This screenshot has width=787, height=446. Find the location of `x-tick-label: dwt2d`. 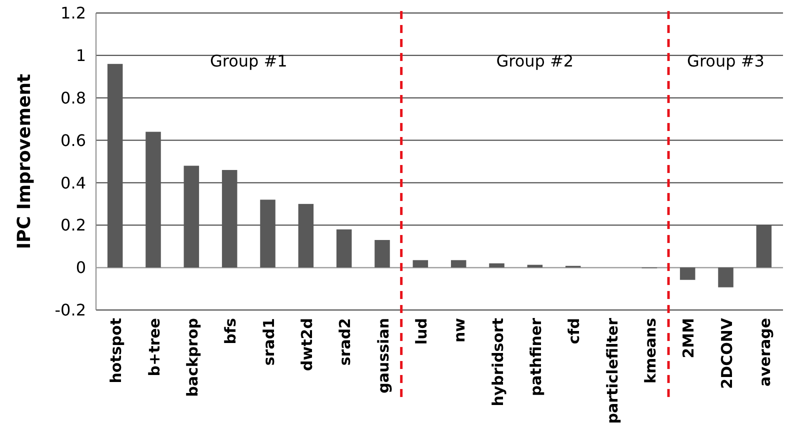

x-tick-label: dwt2d is located at coordinates (307, 344).